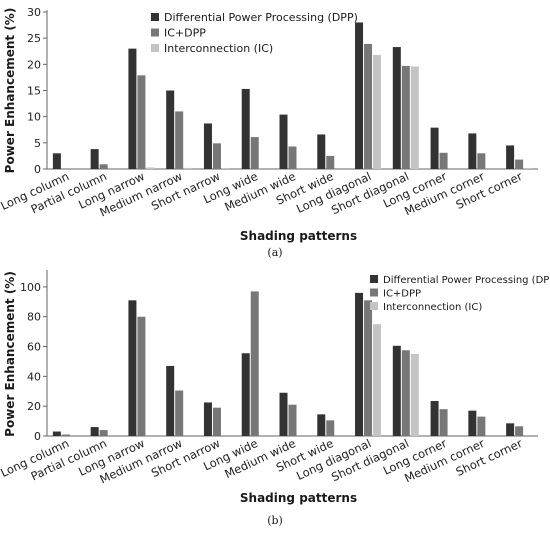 The width and height of the screenshot is (550, 535). What do you see at coordinates (34, 376) in the screenshot?
I see `y-tick-label: 40` at bounding box center [34, 376].